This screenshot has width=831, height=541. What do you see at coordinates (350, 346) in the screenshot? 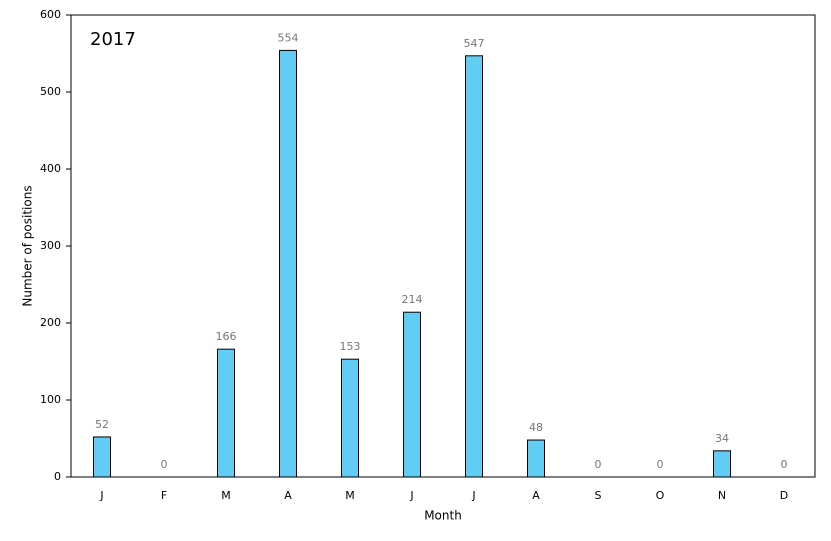
I see `value-label: 153` at bounding box center [350, 346].